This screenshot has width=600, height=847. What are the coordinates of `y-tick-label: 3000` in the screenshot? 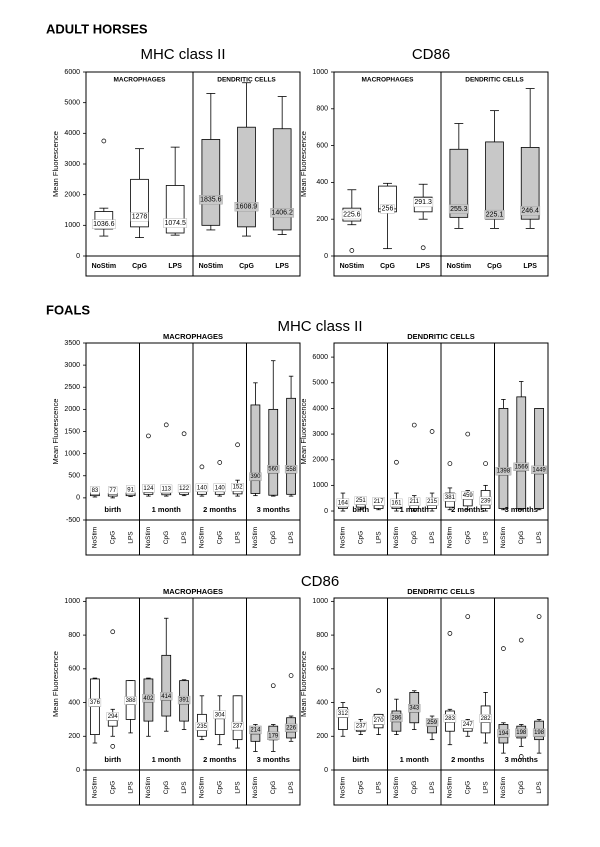 It's located at (320, 434).